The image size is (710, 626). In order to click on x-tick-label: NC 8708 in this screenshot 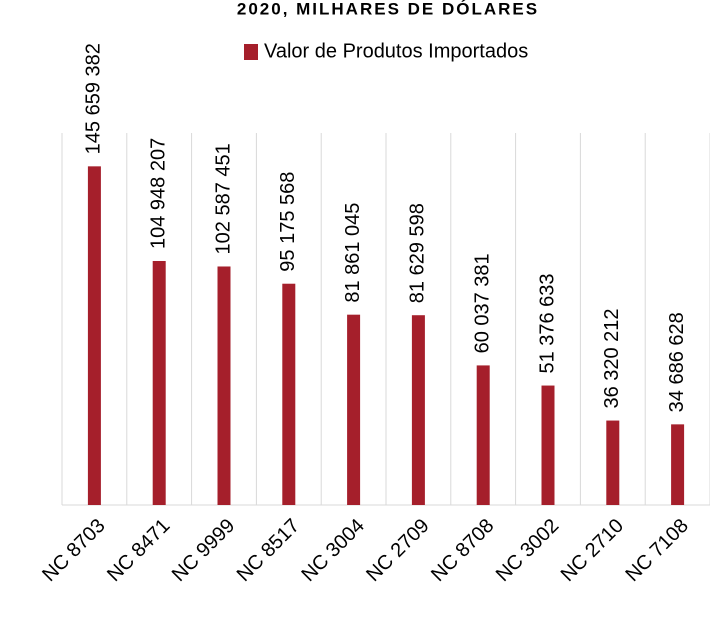, I will do `click(462, 550)`.